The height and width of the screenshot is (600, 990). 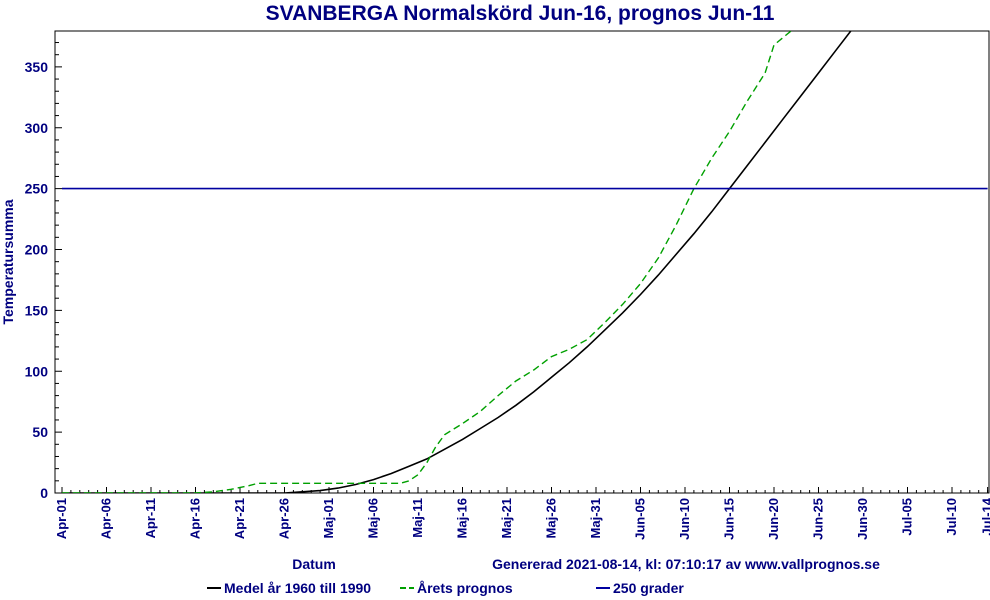 What do you see at coordinates (239, 518) in the screenshot?
I see `x-tick-label: Apr-21` at bounding box center [239, 518].